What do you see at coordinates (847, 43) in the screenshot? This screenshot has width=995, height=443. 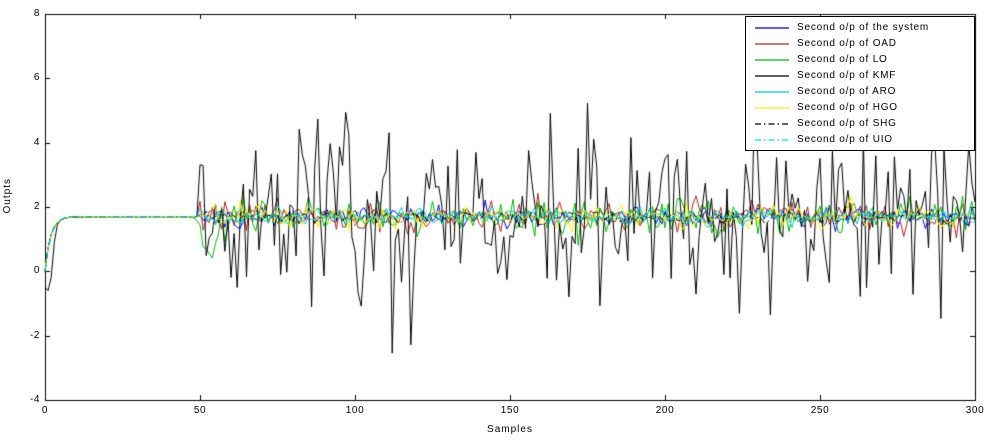 I see `legend-label: Second o/p of OAD` at bounding box center [847, 43].